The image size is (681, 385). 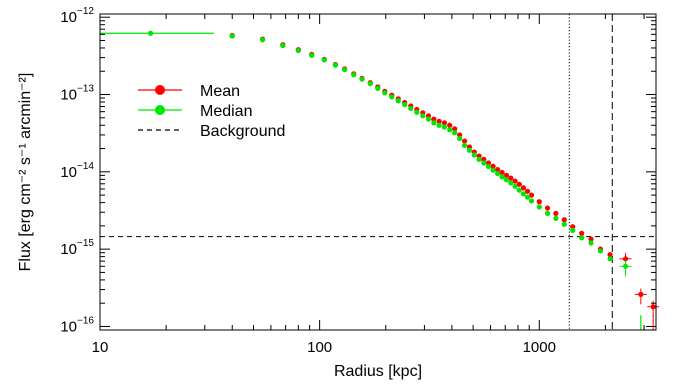 What do you see at coordinates (77, 94) in the screenshot?
I see `y-tick-label: 10−13` at bounding box center [77, 94].